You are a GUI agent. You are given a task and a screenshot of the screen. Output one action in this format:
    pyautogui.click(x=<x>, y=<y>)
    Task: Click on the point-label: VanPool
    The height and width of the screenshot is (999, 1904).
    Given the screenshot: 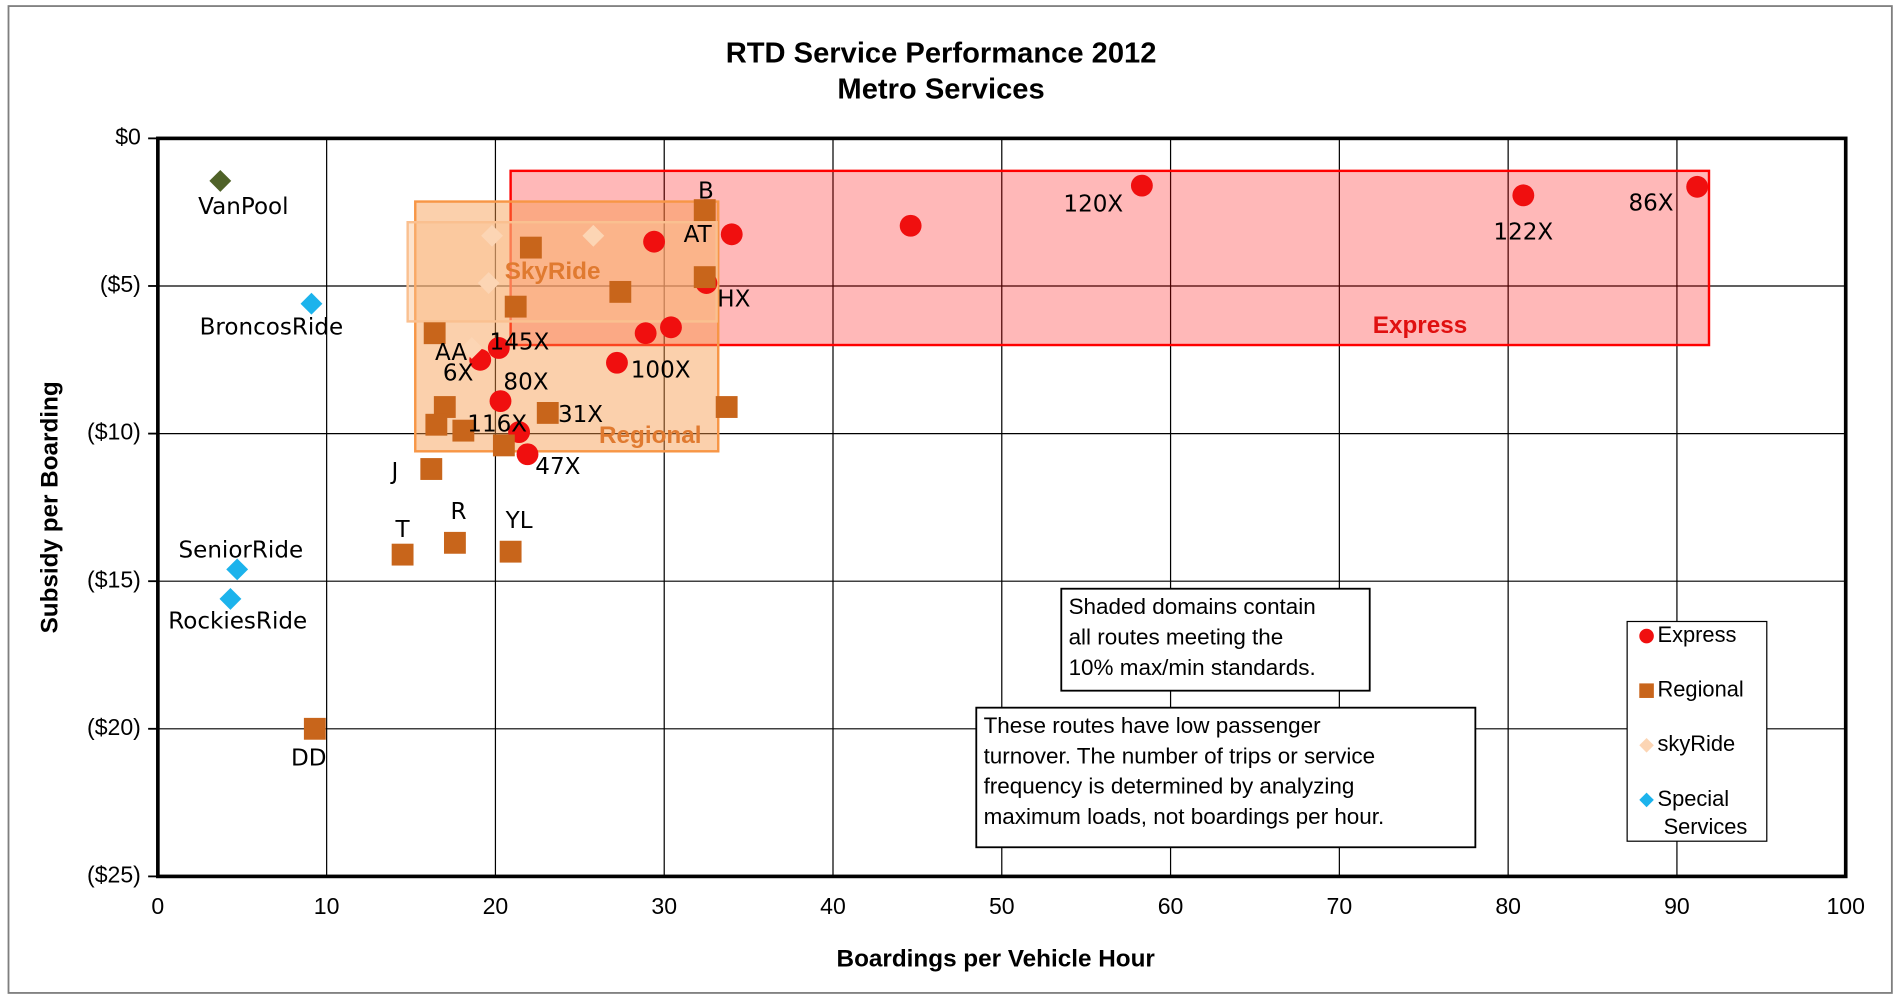 What is the action you would take?
    pyautogui.click(x=243, y=207)
    